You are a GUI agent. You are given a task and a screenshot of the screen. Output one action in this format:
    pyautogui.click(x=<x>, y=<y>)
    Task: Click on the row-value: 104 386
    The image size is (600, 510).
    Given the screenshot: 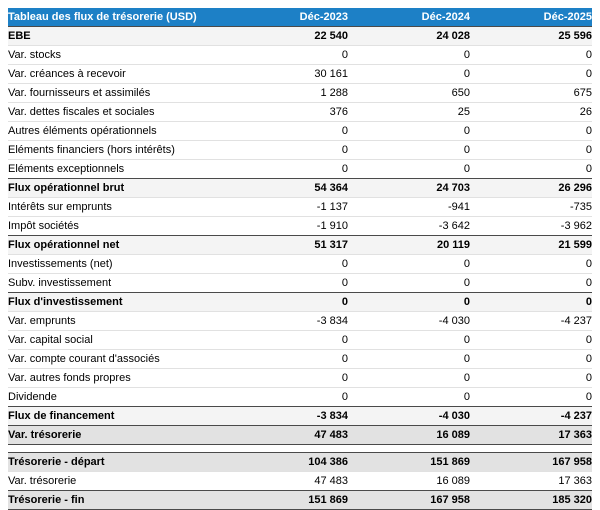 What is the action you would take?
    pyautogui.click(x=287, y=462)
    